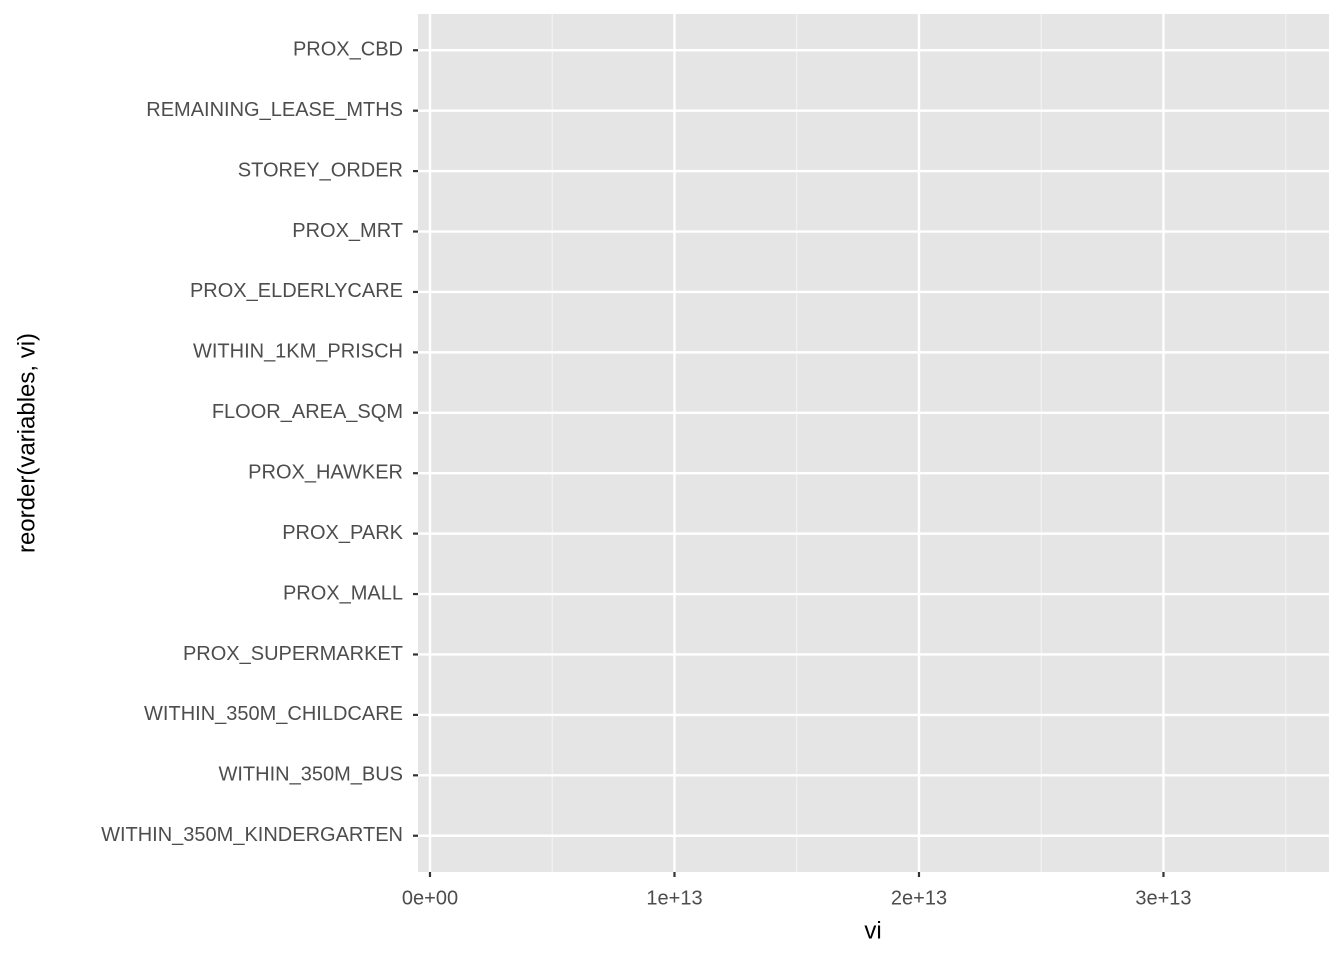 Image resolution: width=1344 pixels, height=960 pixels. What do you see at coordinates (325, 472) in the screenshot?
I see `y-tick-label: PROX_HAWKER` at bounding box center [325, 472].